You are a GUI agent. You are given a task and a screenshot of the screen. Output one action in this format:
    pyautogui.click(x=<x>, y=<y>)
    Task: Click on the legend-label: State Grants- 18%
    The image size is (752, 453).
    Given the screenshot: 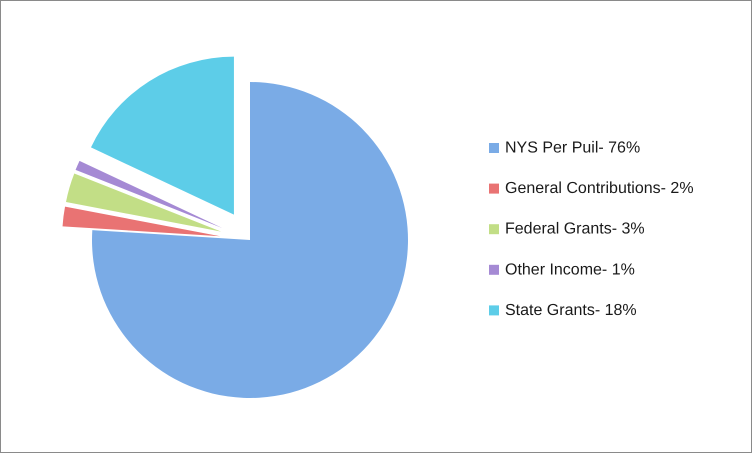 What is the action you would take?
    pyautogui.click(x=571, y=310)
    